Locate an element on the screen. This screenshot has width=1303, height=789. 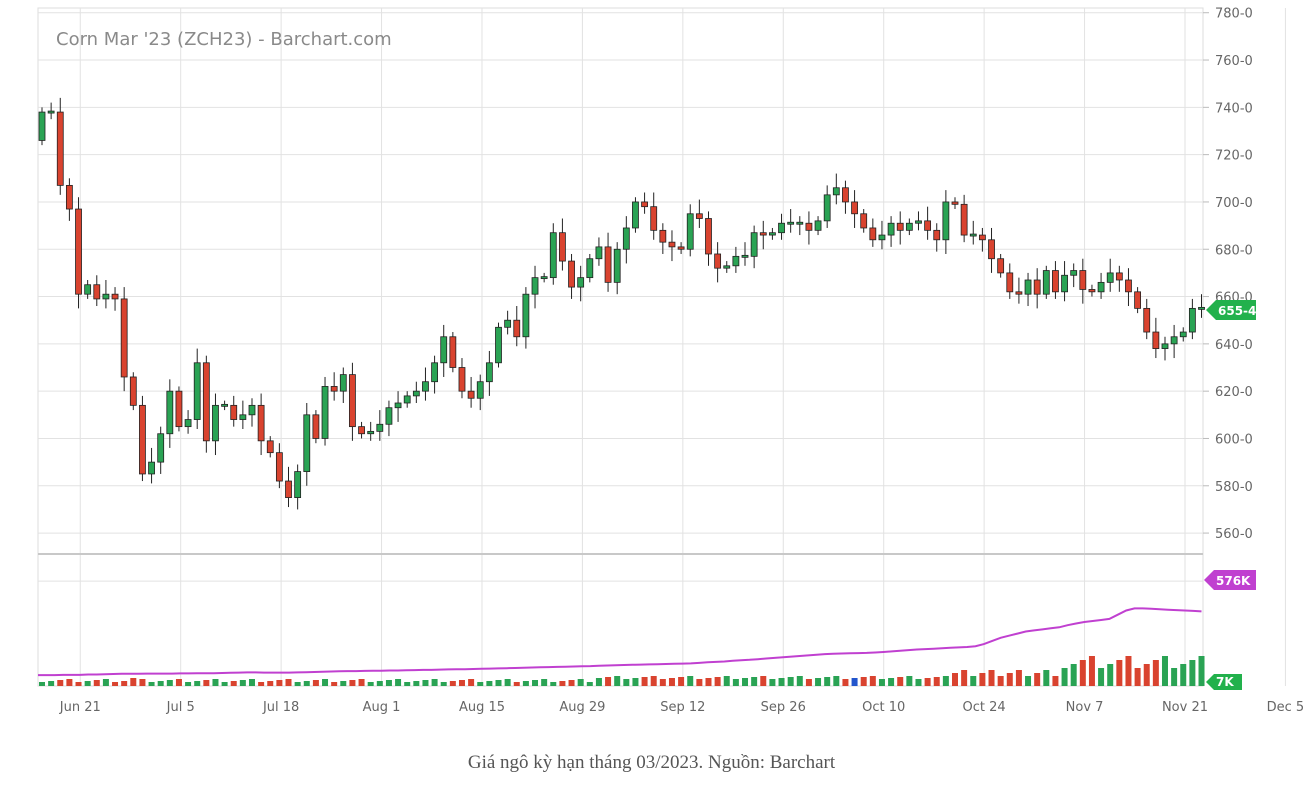
price-tick-label: 780-0 is located at coordinates (1234, 14).